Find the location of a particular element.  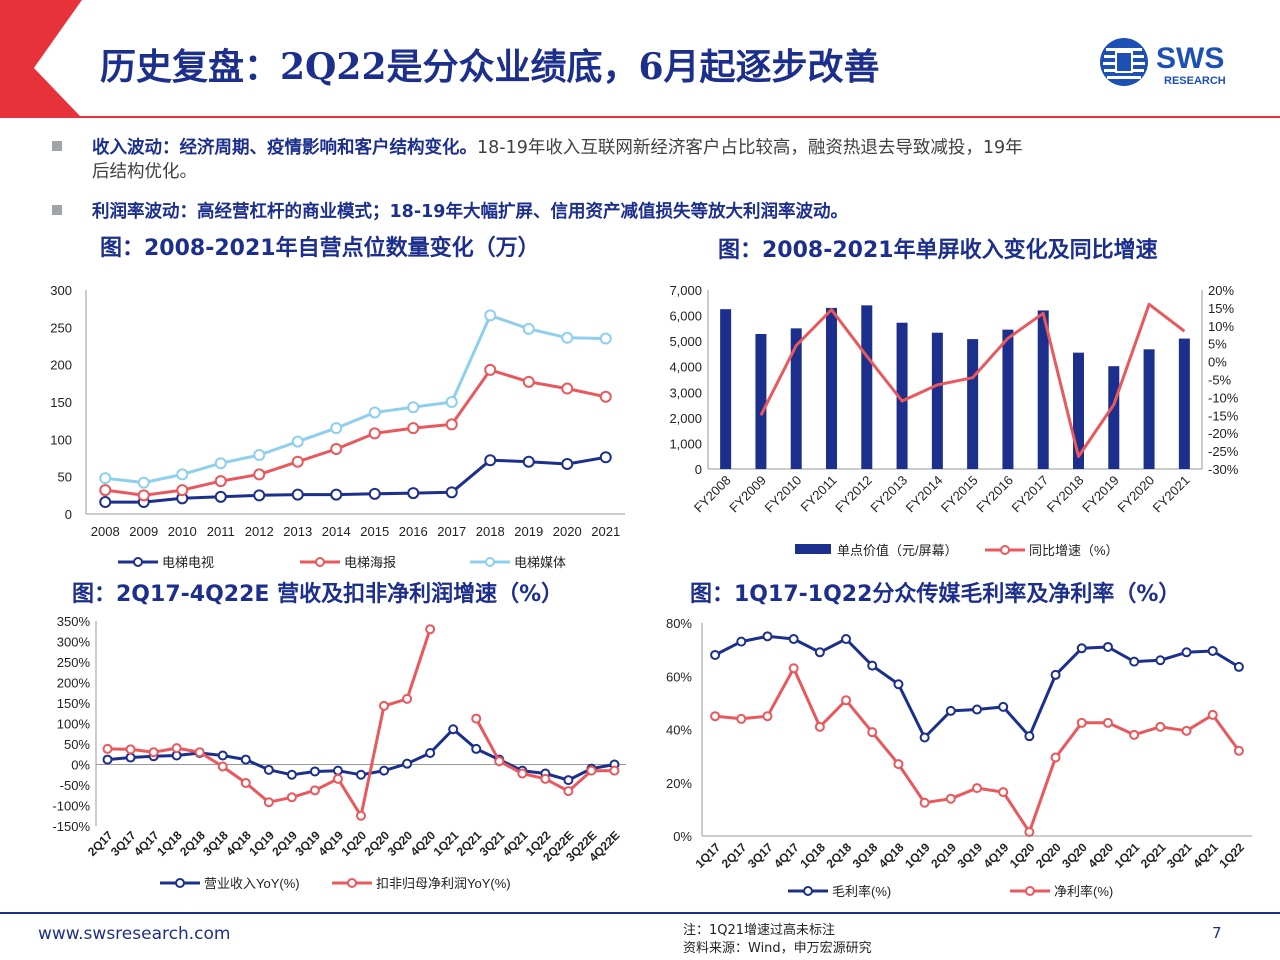

x-tick-label: 2Q20 is located at coordinates (377, 843).